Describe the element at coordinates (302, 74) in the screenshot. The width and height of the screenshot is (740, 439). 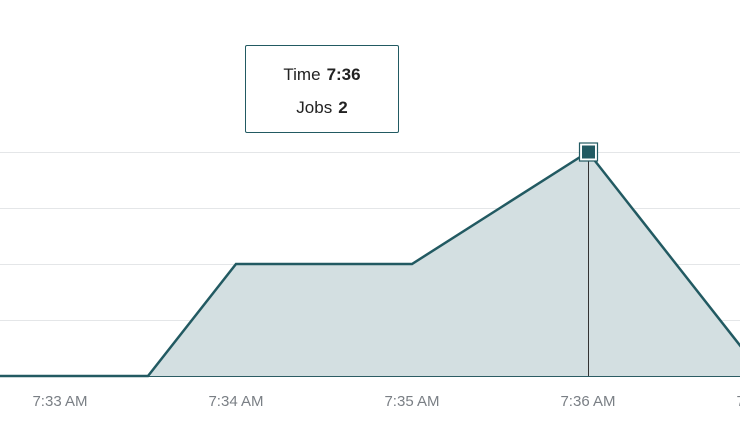
I see `tooltip-time-label: Time` at that location.